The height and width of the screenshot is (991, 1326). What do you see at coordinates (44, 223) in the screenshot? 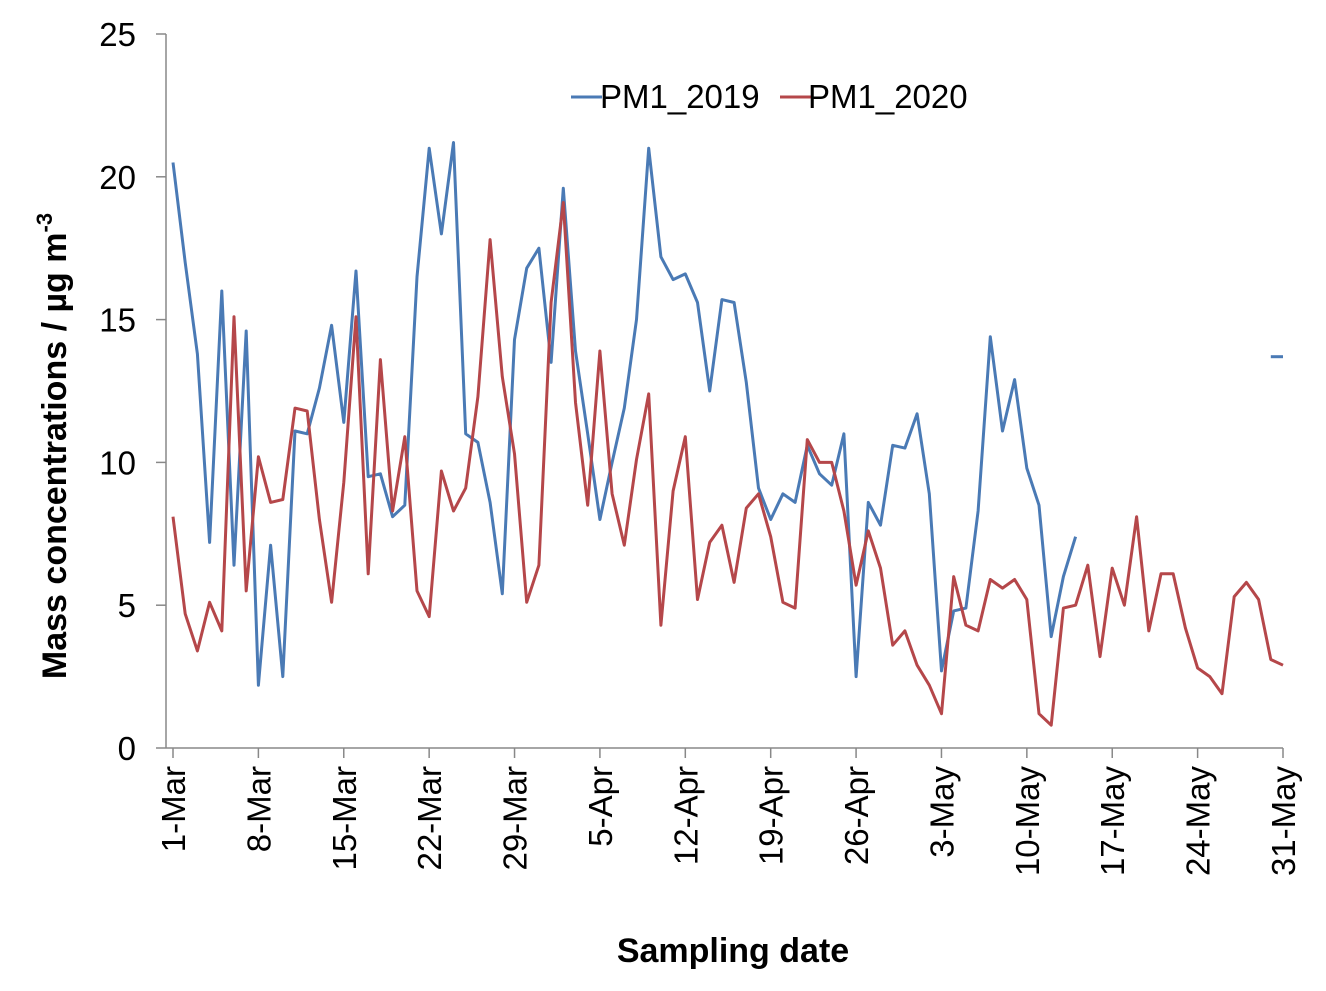
I see `y-axis-title-superscript: -3` at bounding box center [44, 223].